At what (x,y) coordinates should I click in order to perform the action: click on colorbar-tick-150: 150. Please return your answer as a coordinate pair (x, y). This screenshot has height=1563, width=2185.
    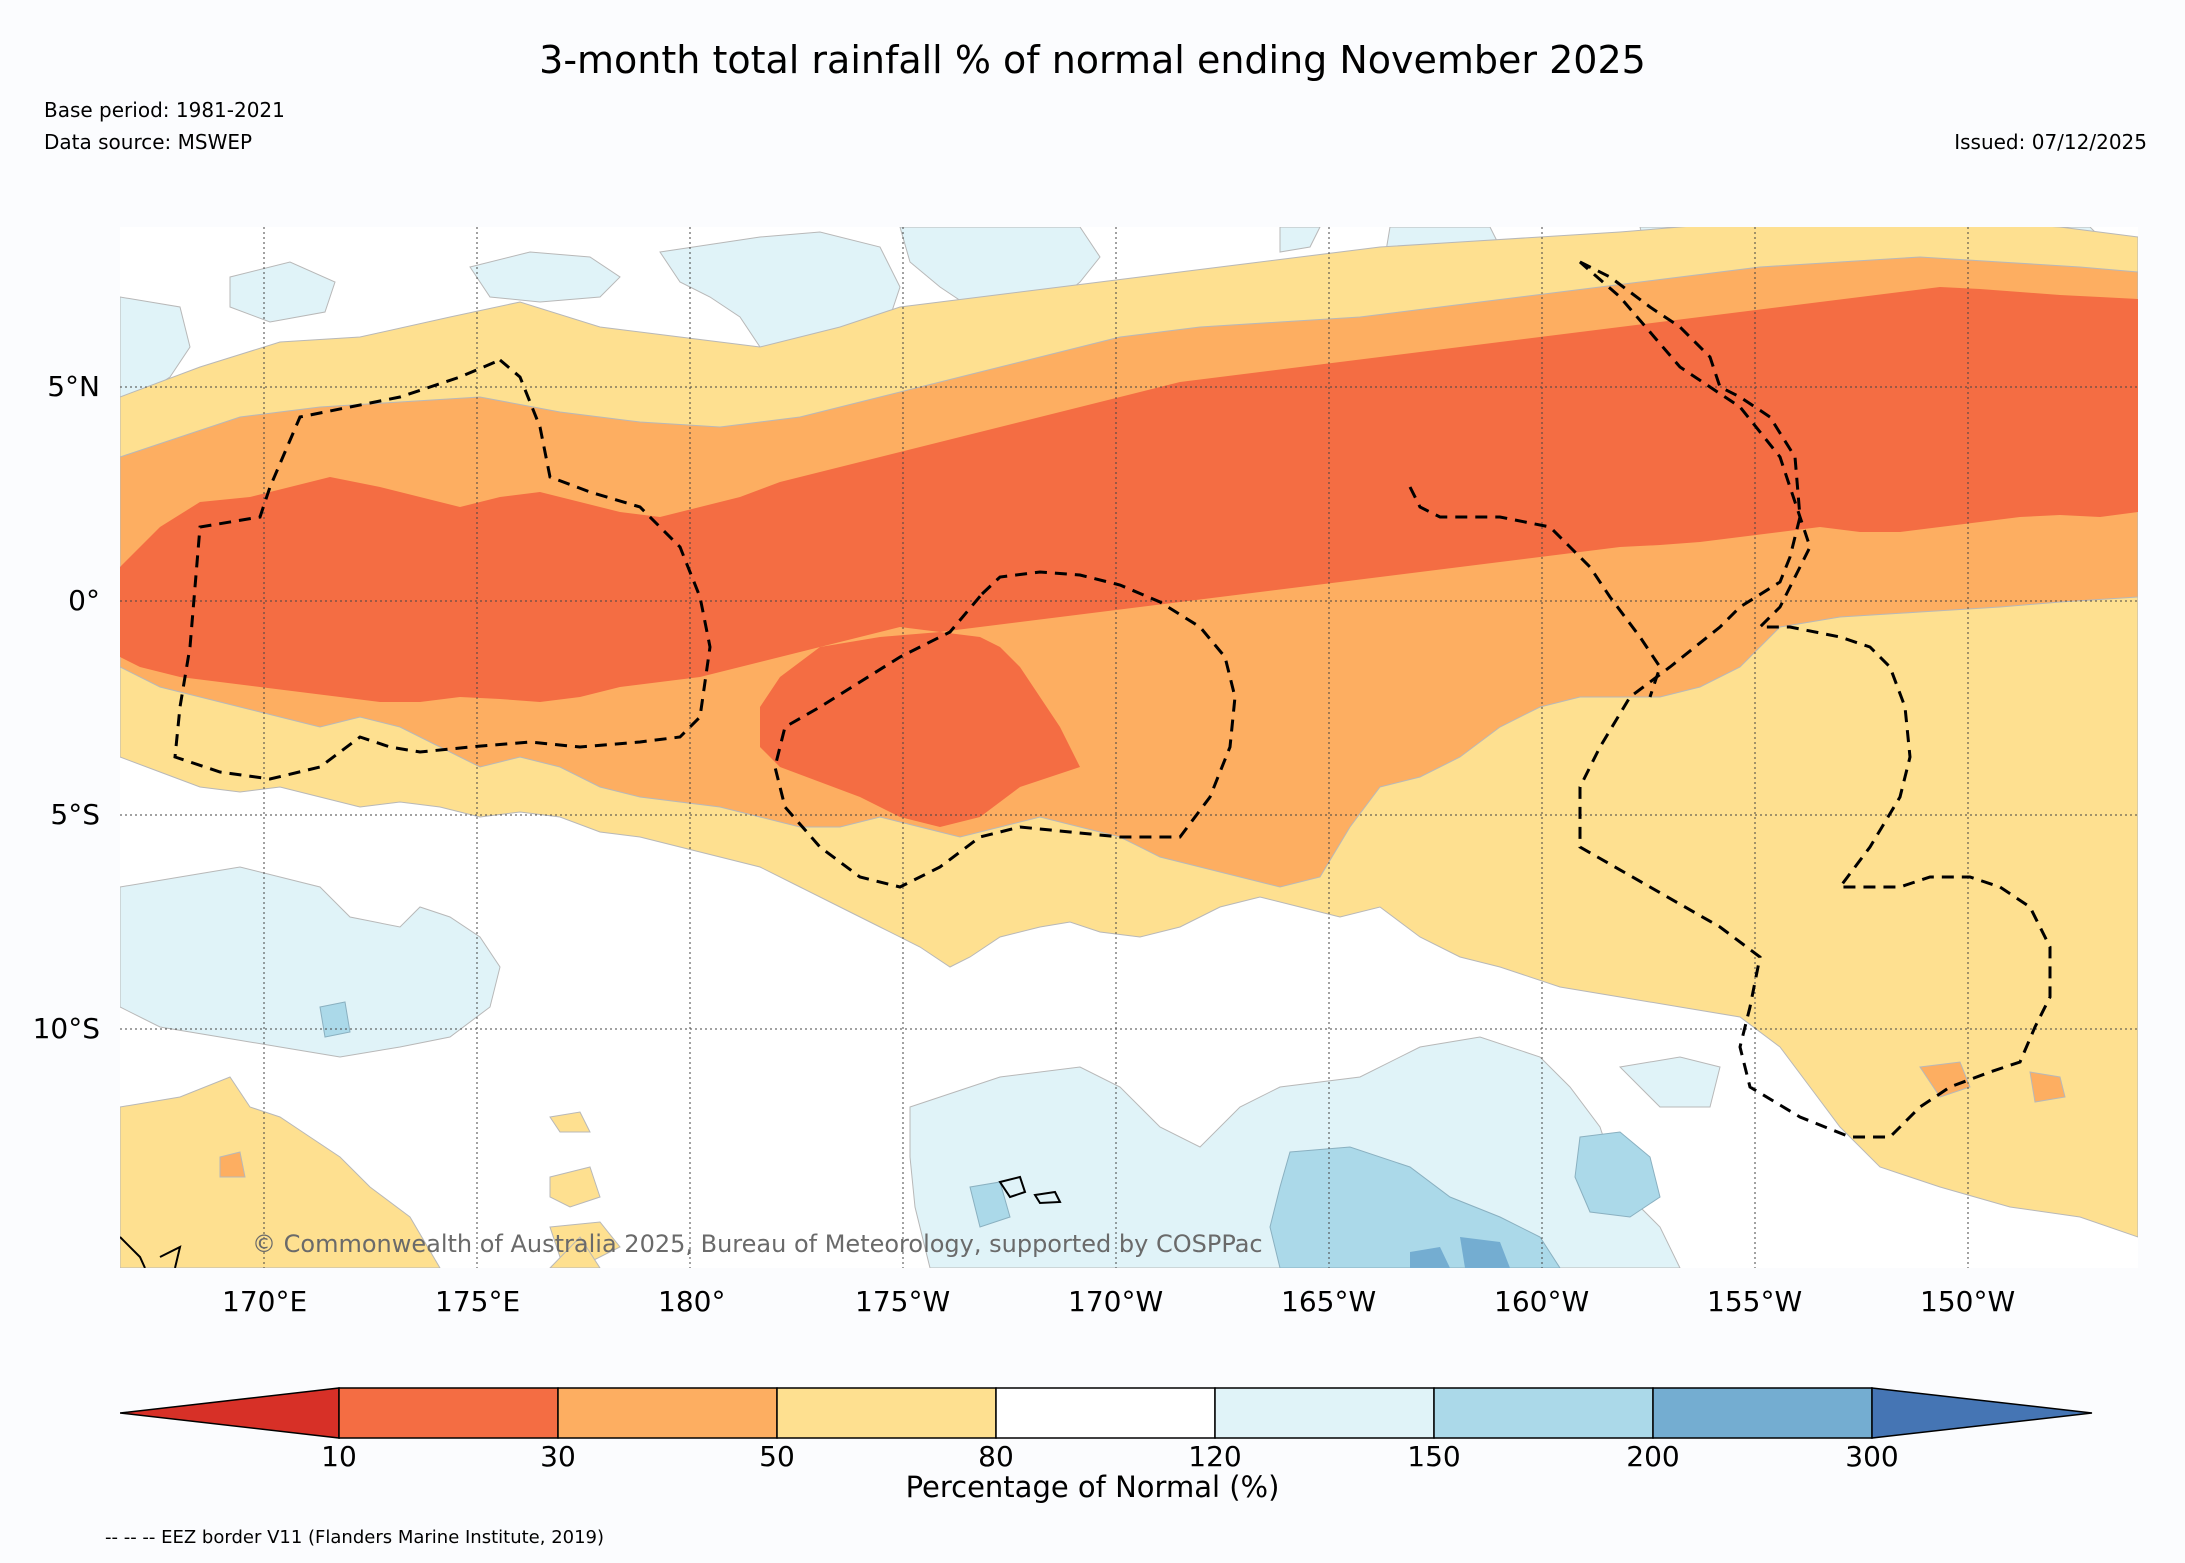
    Looking at the image, I should click on (1434, 1456).